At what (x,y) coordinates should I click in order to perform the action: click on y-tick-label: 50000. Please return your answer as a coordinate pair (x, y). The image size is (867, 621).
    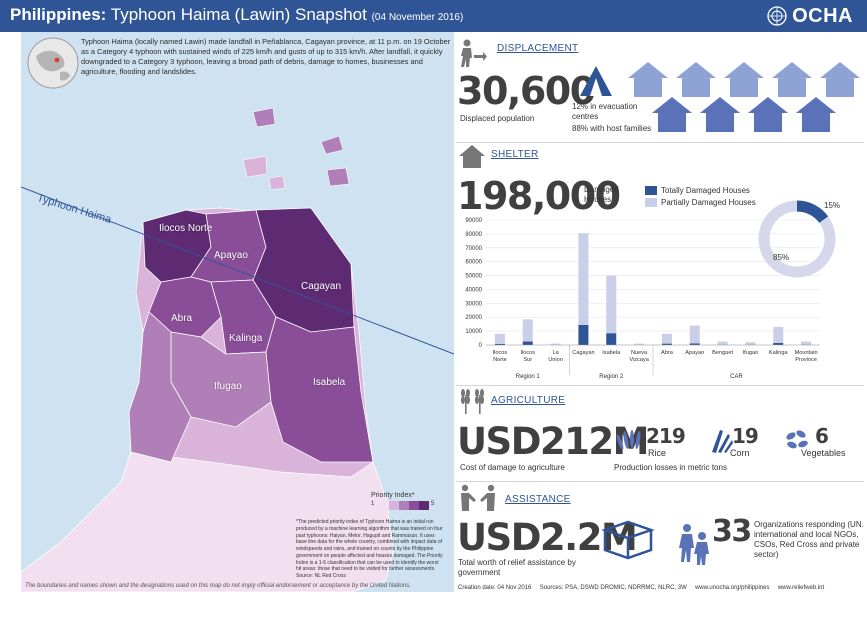
    Looking at the image, I should click on (473, 277).